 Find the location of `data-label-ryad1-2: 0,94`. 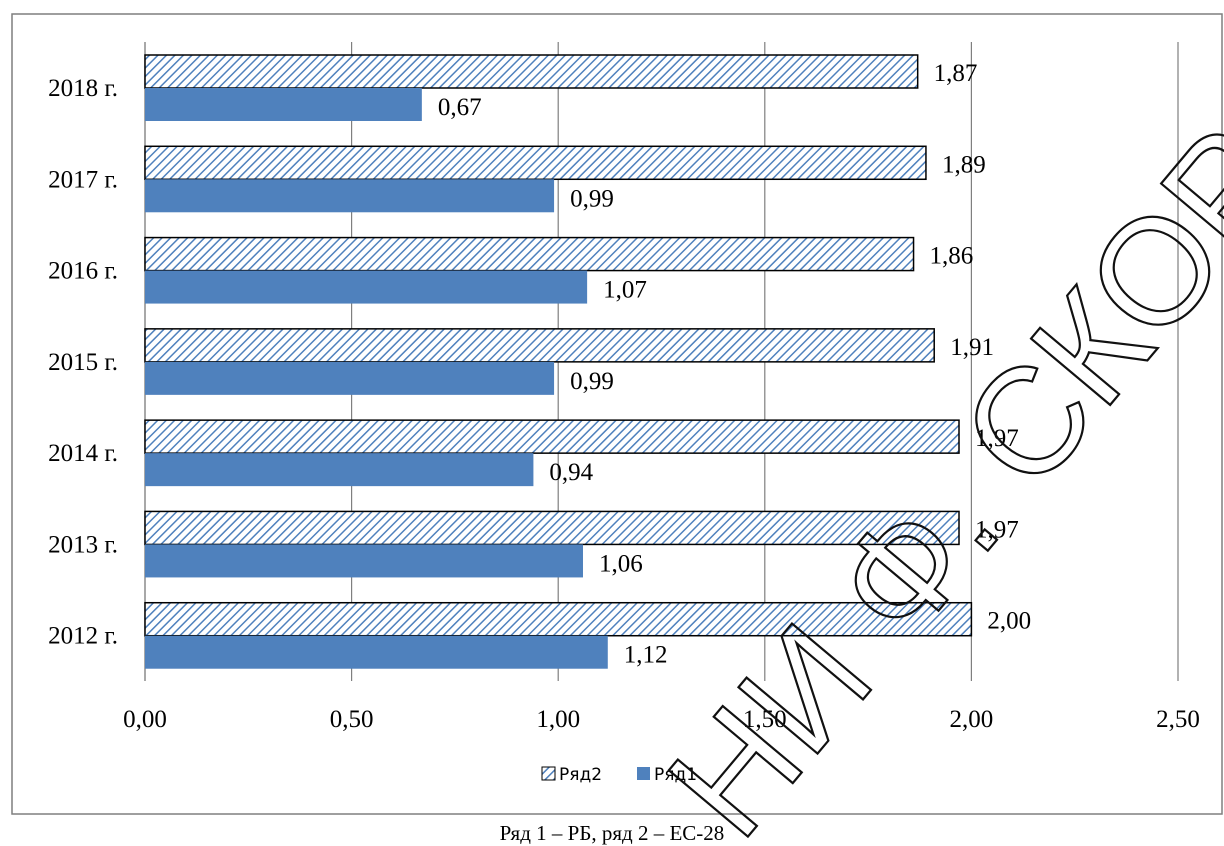

data-label-ryad1-2: 0,94 is located at coordinates (571, 472).